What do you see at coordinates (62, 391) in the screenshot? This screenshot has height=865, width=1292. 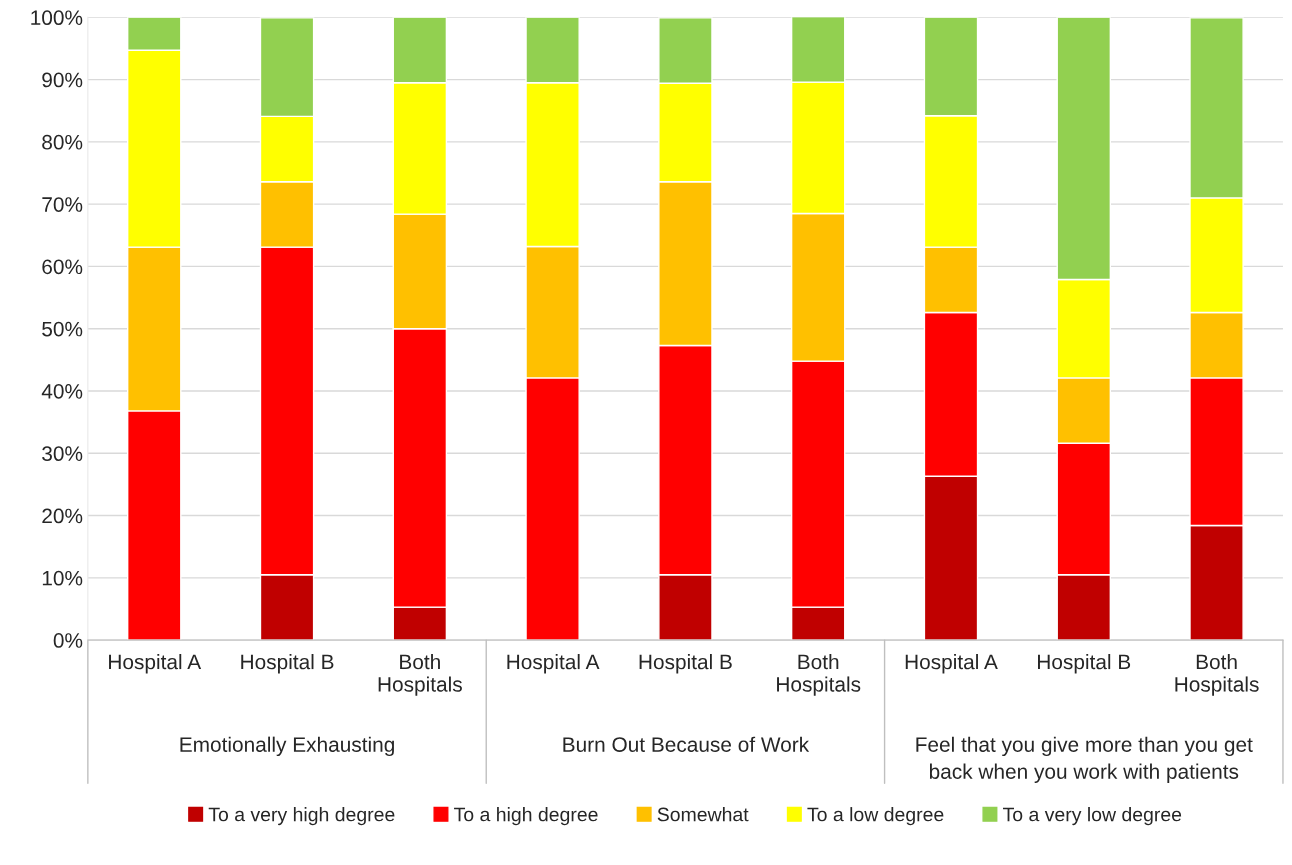 I see `y-tick-label: 40%` at bounding box center [62, 391].